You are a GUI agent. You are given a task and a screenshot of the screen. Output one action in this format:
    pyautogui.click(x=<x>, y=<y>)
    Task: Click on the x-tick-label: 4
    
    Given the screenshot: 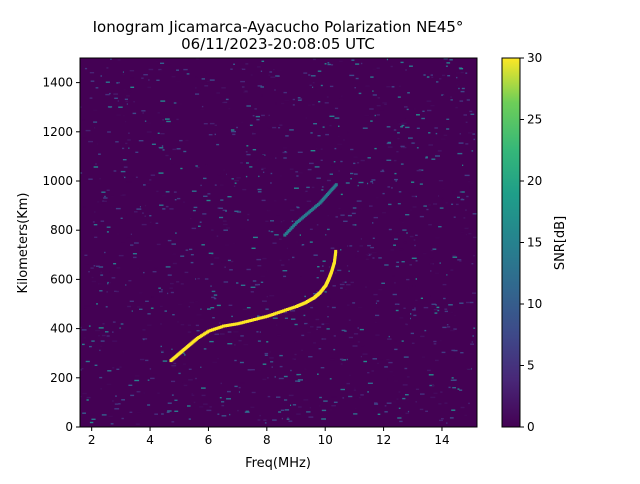 What is the action you would take?
    pyautogui.click(x=150, y=440)
    